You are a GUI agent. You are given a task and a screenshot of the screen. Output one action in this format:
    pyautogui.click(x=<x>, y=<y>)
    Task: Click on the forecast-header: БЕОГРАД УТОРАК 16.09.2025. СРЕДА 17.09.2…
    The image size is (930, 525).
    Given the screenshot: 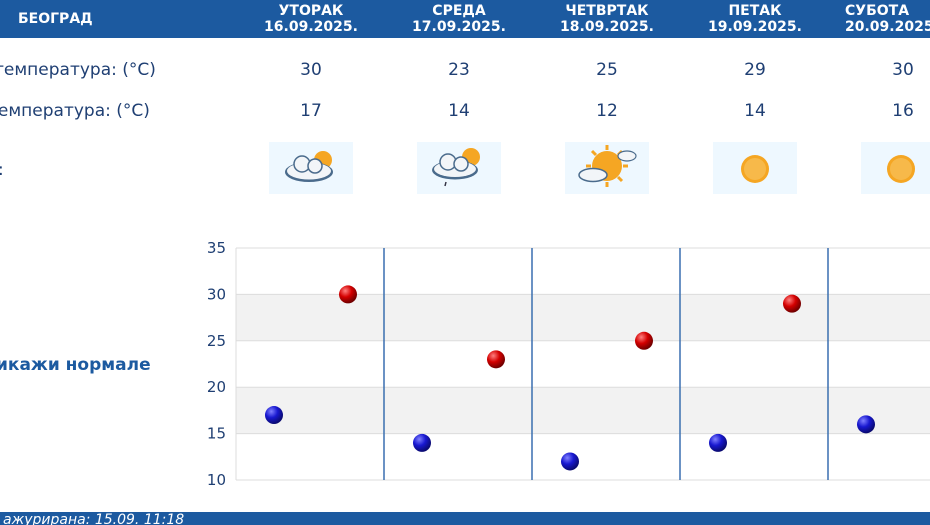 What is the action you would take?
    pyautogui.click(x=465, y=19)
    